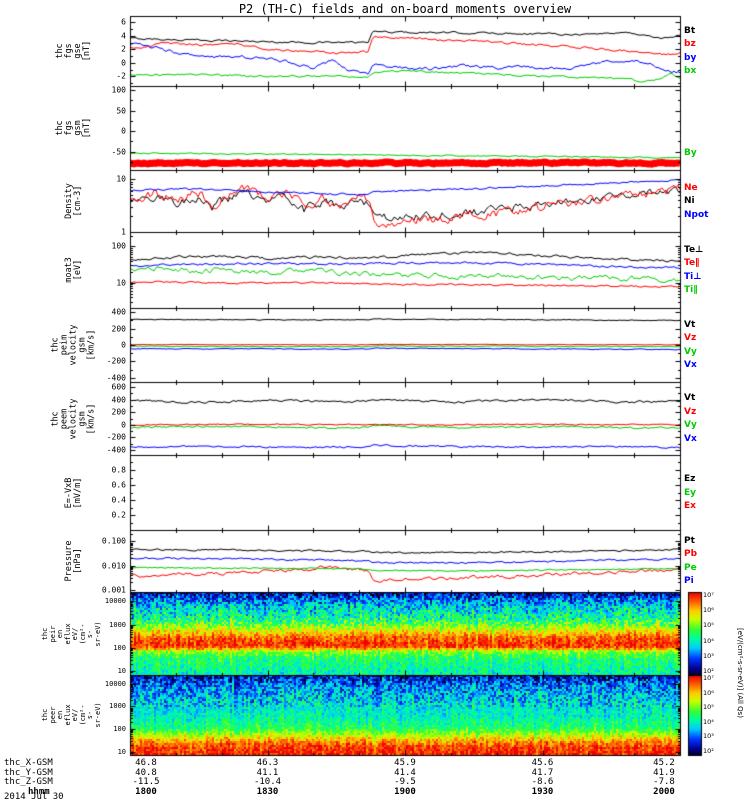 This screenshot has height=800, width=750. Describe the element at coordinates (405, 791) in the screenshot. I see `time-tick-label: 1900` at that location.